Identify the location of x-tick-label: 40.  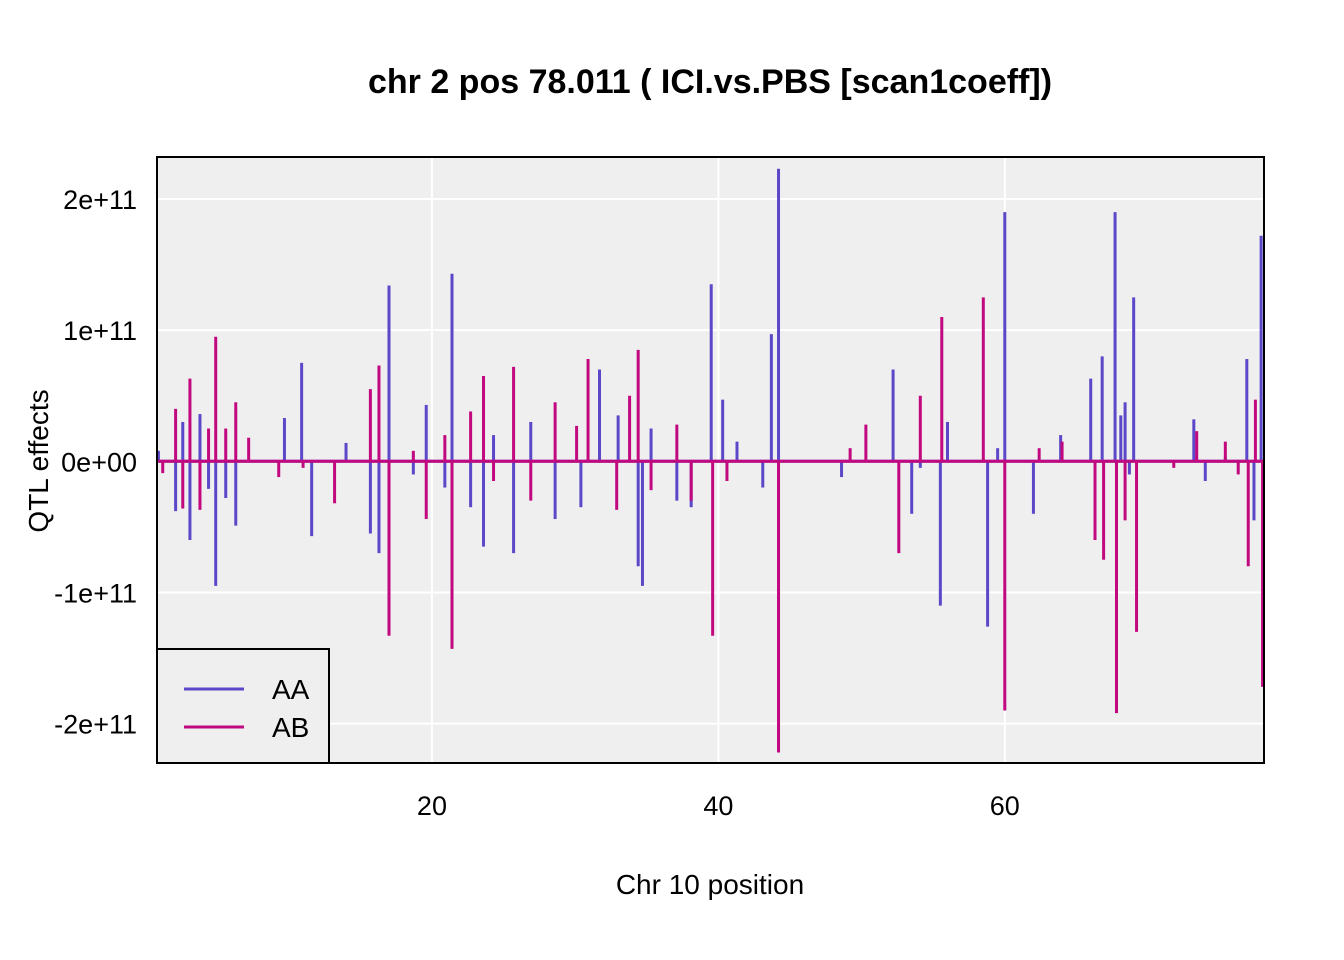
(718, 806).